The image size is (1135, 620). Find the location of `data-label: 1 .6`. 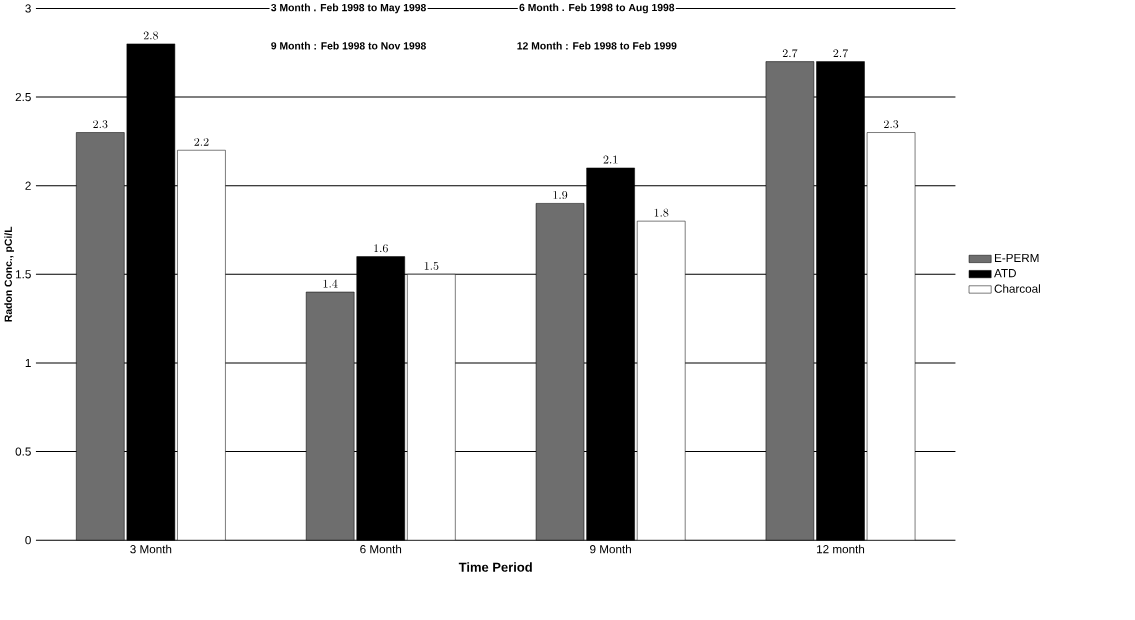

data-label: 1 .6 is located at coordinates (381, 248).